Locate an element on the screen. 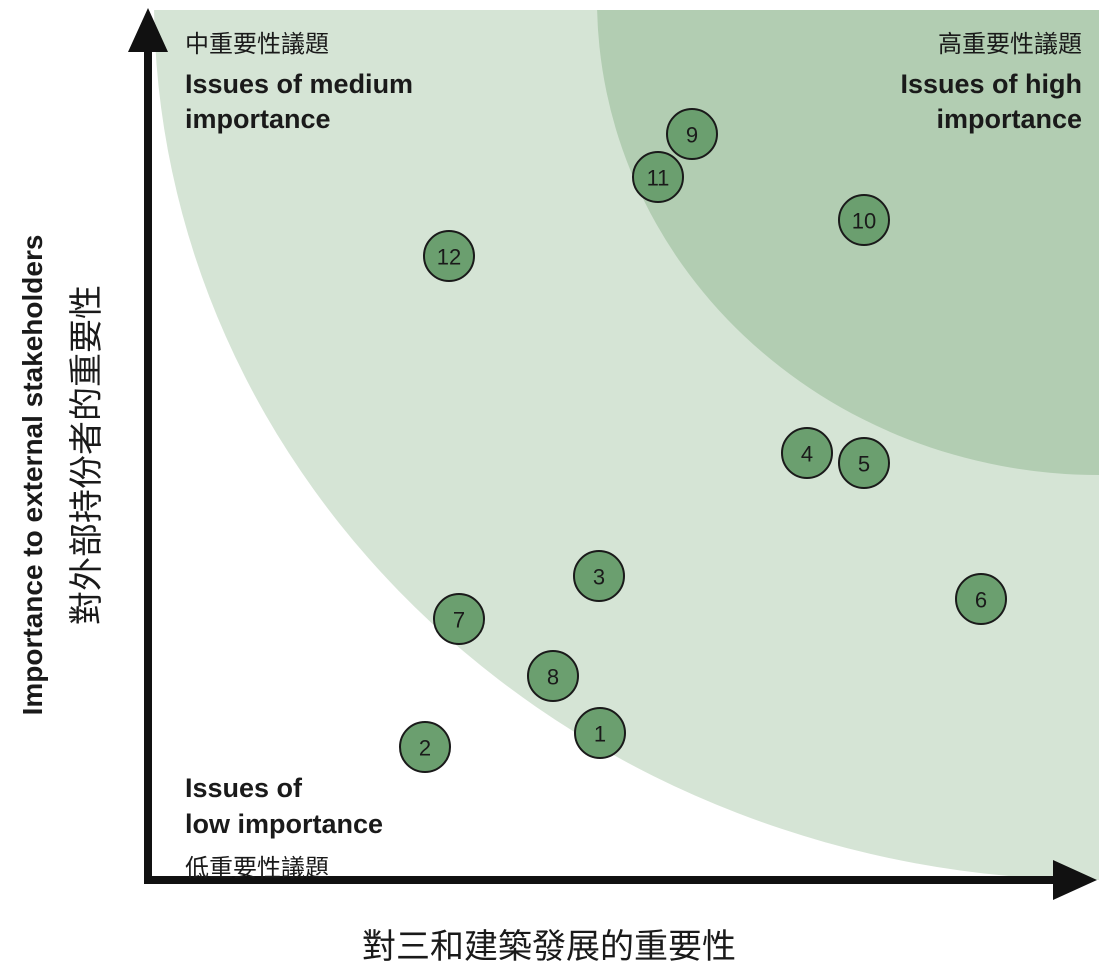  issue-number: 6 is located at coordinates (981, 600).